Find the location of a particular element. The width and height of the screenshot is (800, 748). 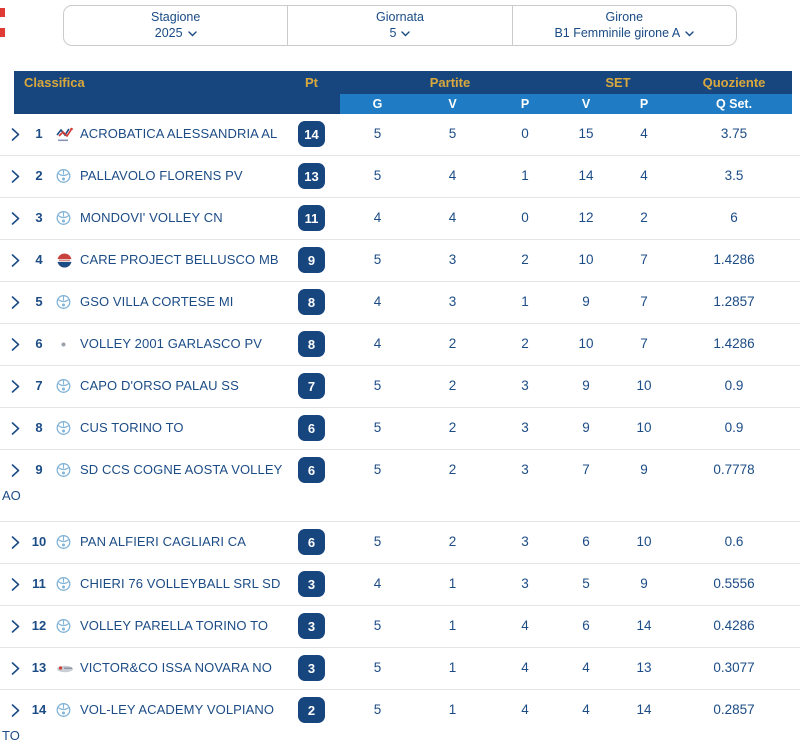

season-dropdown: Stagione 2025 is located at coordinates (175, 25).